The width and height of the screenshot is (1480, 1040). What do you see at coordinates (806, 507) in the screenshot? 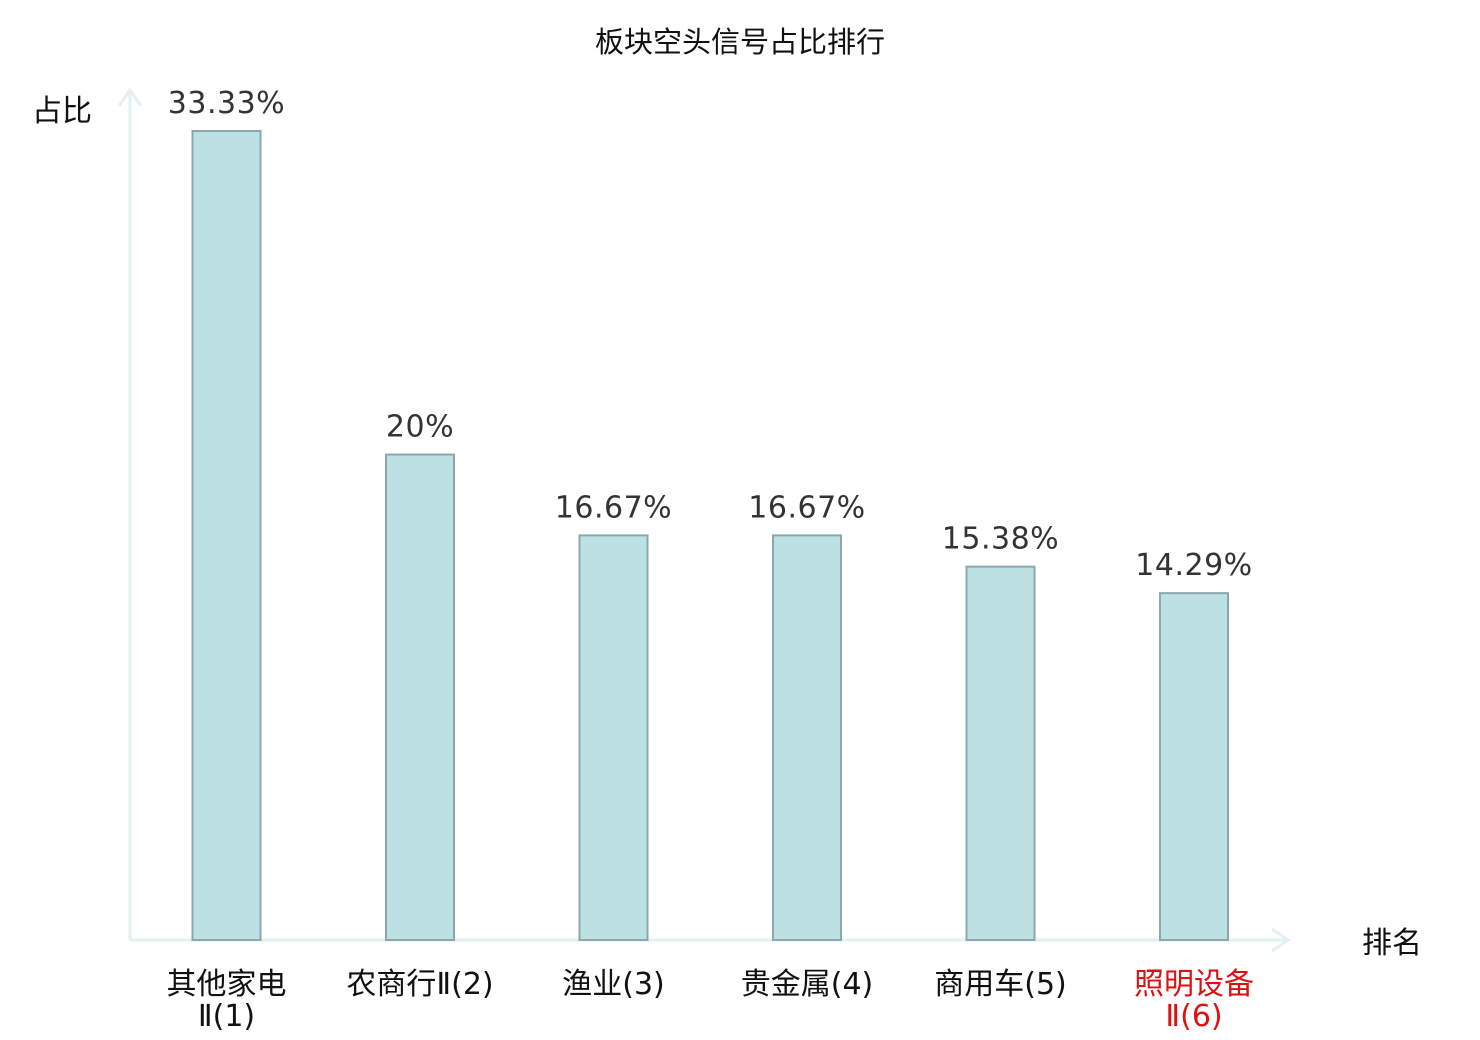
I see `value-label-4: 16.67%` at bounding box center [806, 507].